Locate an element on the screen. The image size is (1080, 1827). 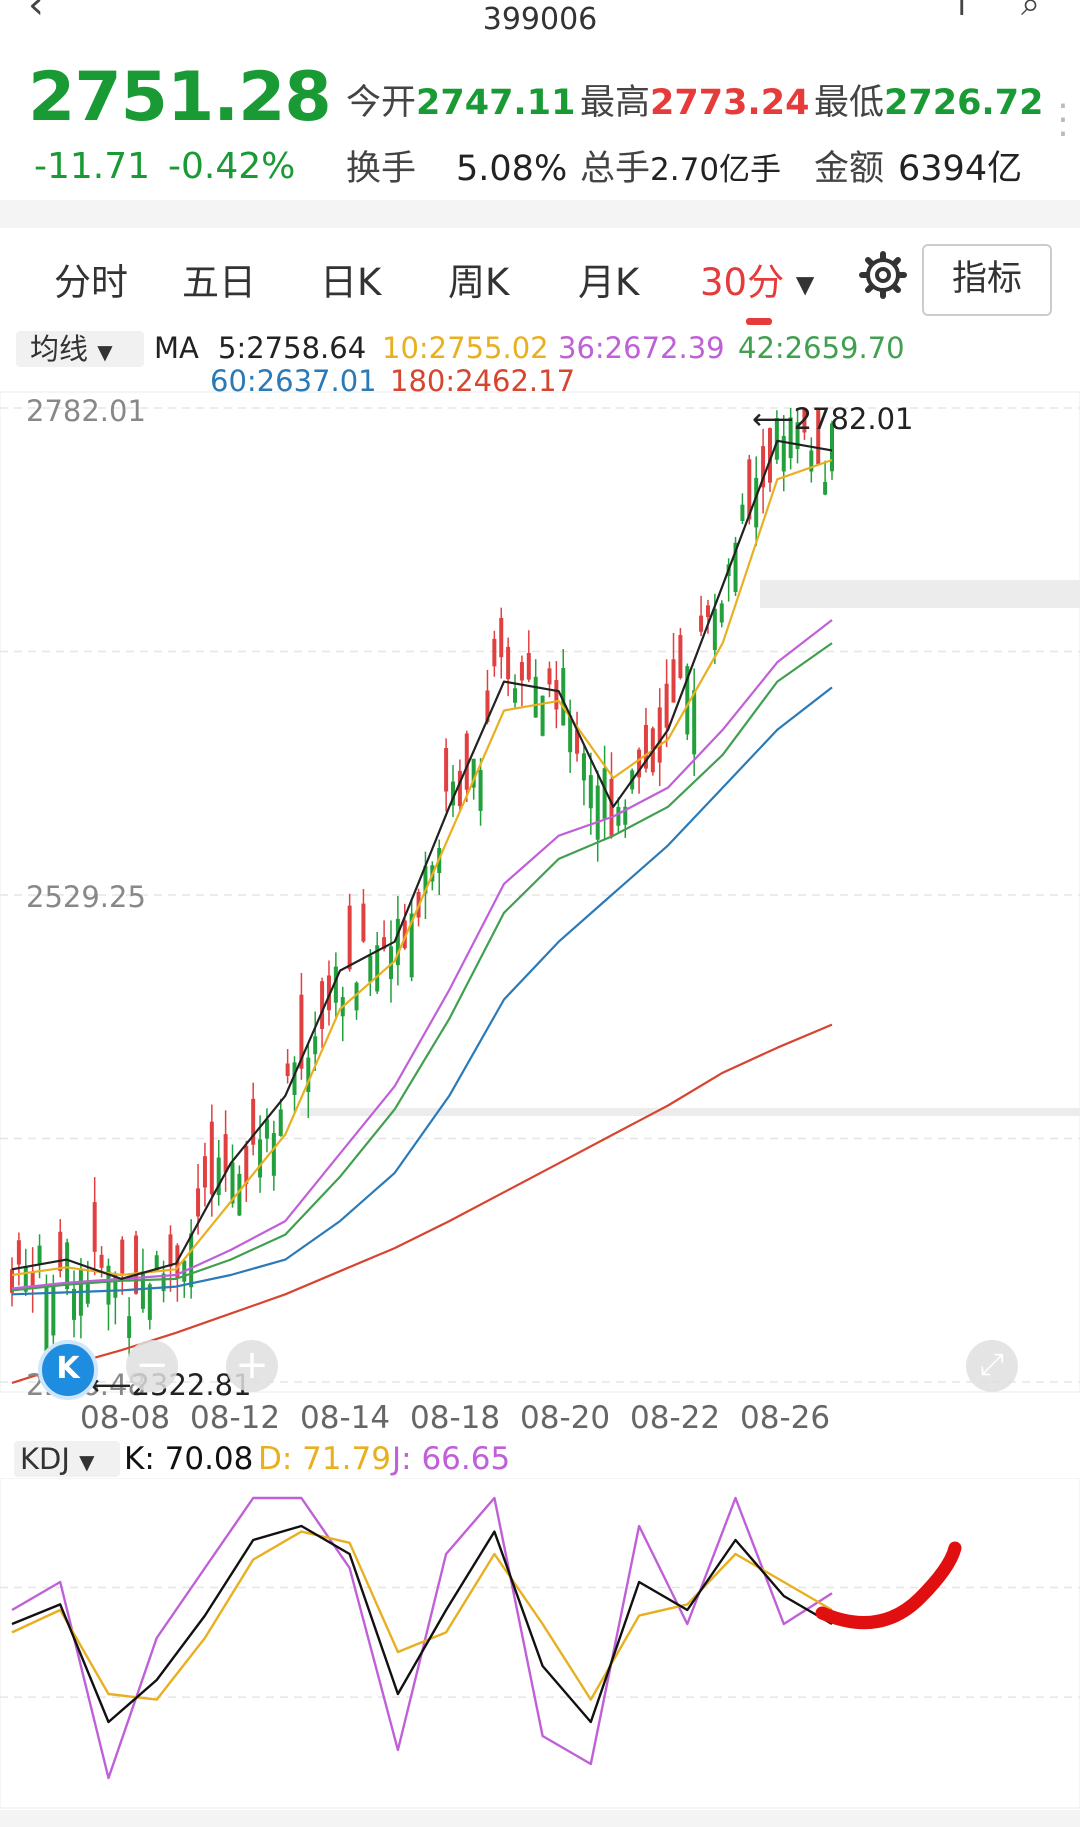
x-tick: 08-18 is located at coordinates (455, 1418).